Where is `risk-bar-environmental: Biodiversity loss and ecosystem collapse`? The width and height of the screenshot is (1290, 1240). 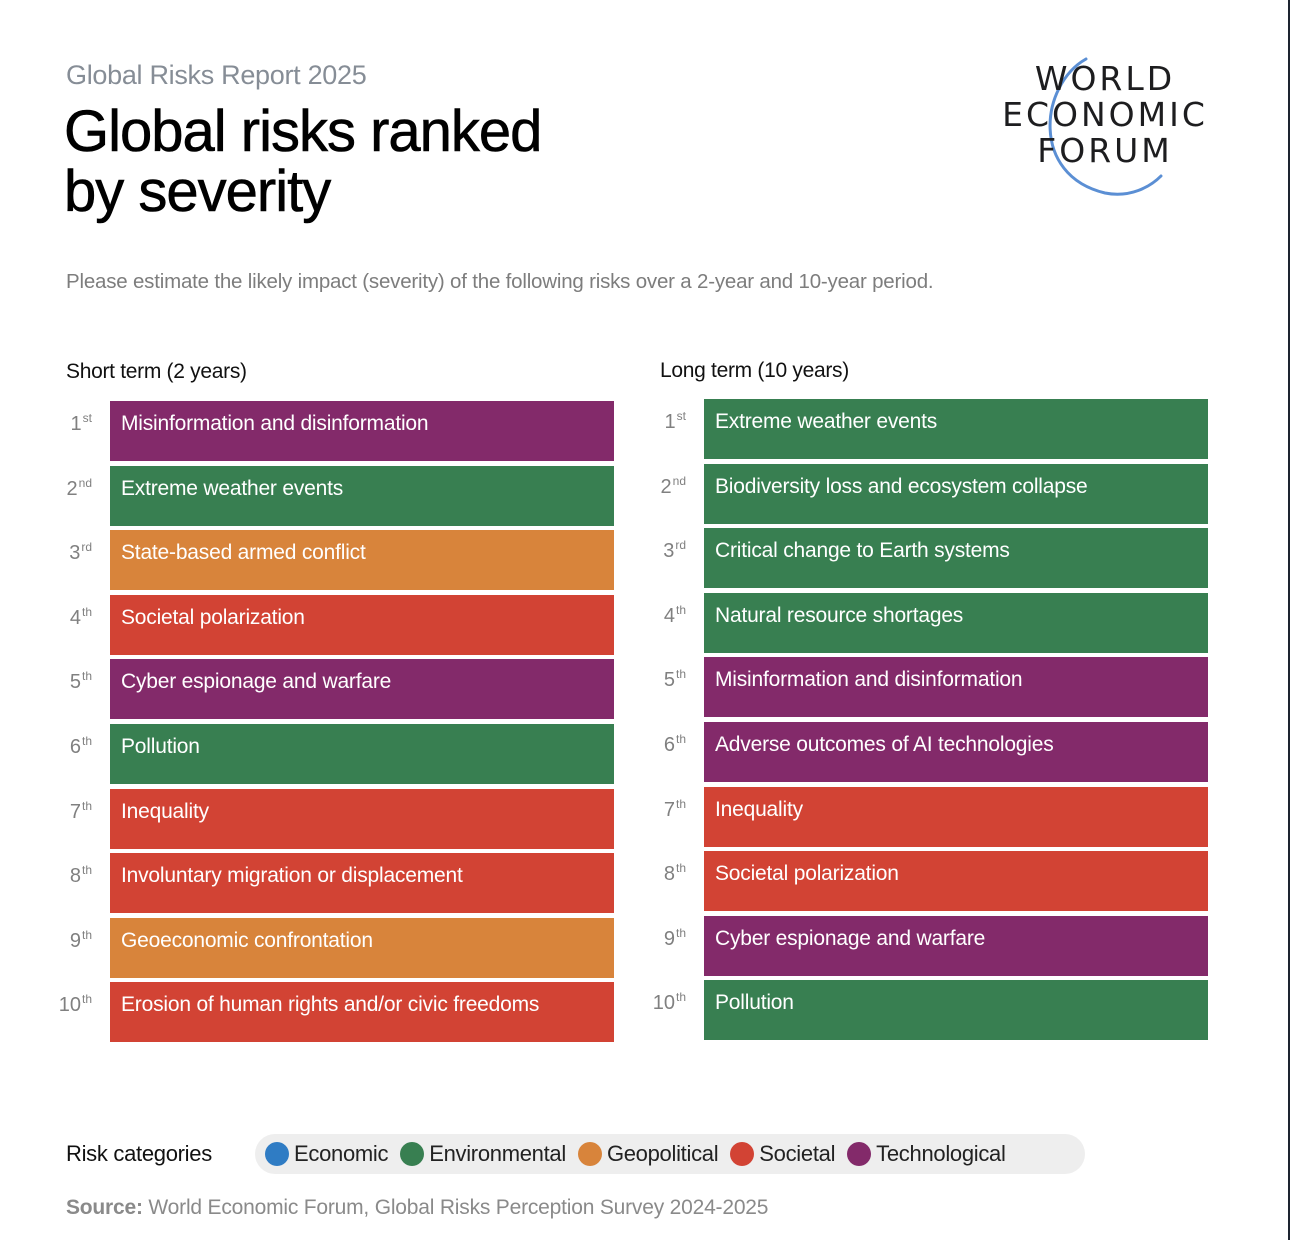 risk-bar-environmental: Biodiversity loss and ecosystem collapse is located at coordinates (956, 493).